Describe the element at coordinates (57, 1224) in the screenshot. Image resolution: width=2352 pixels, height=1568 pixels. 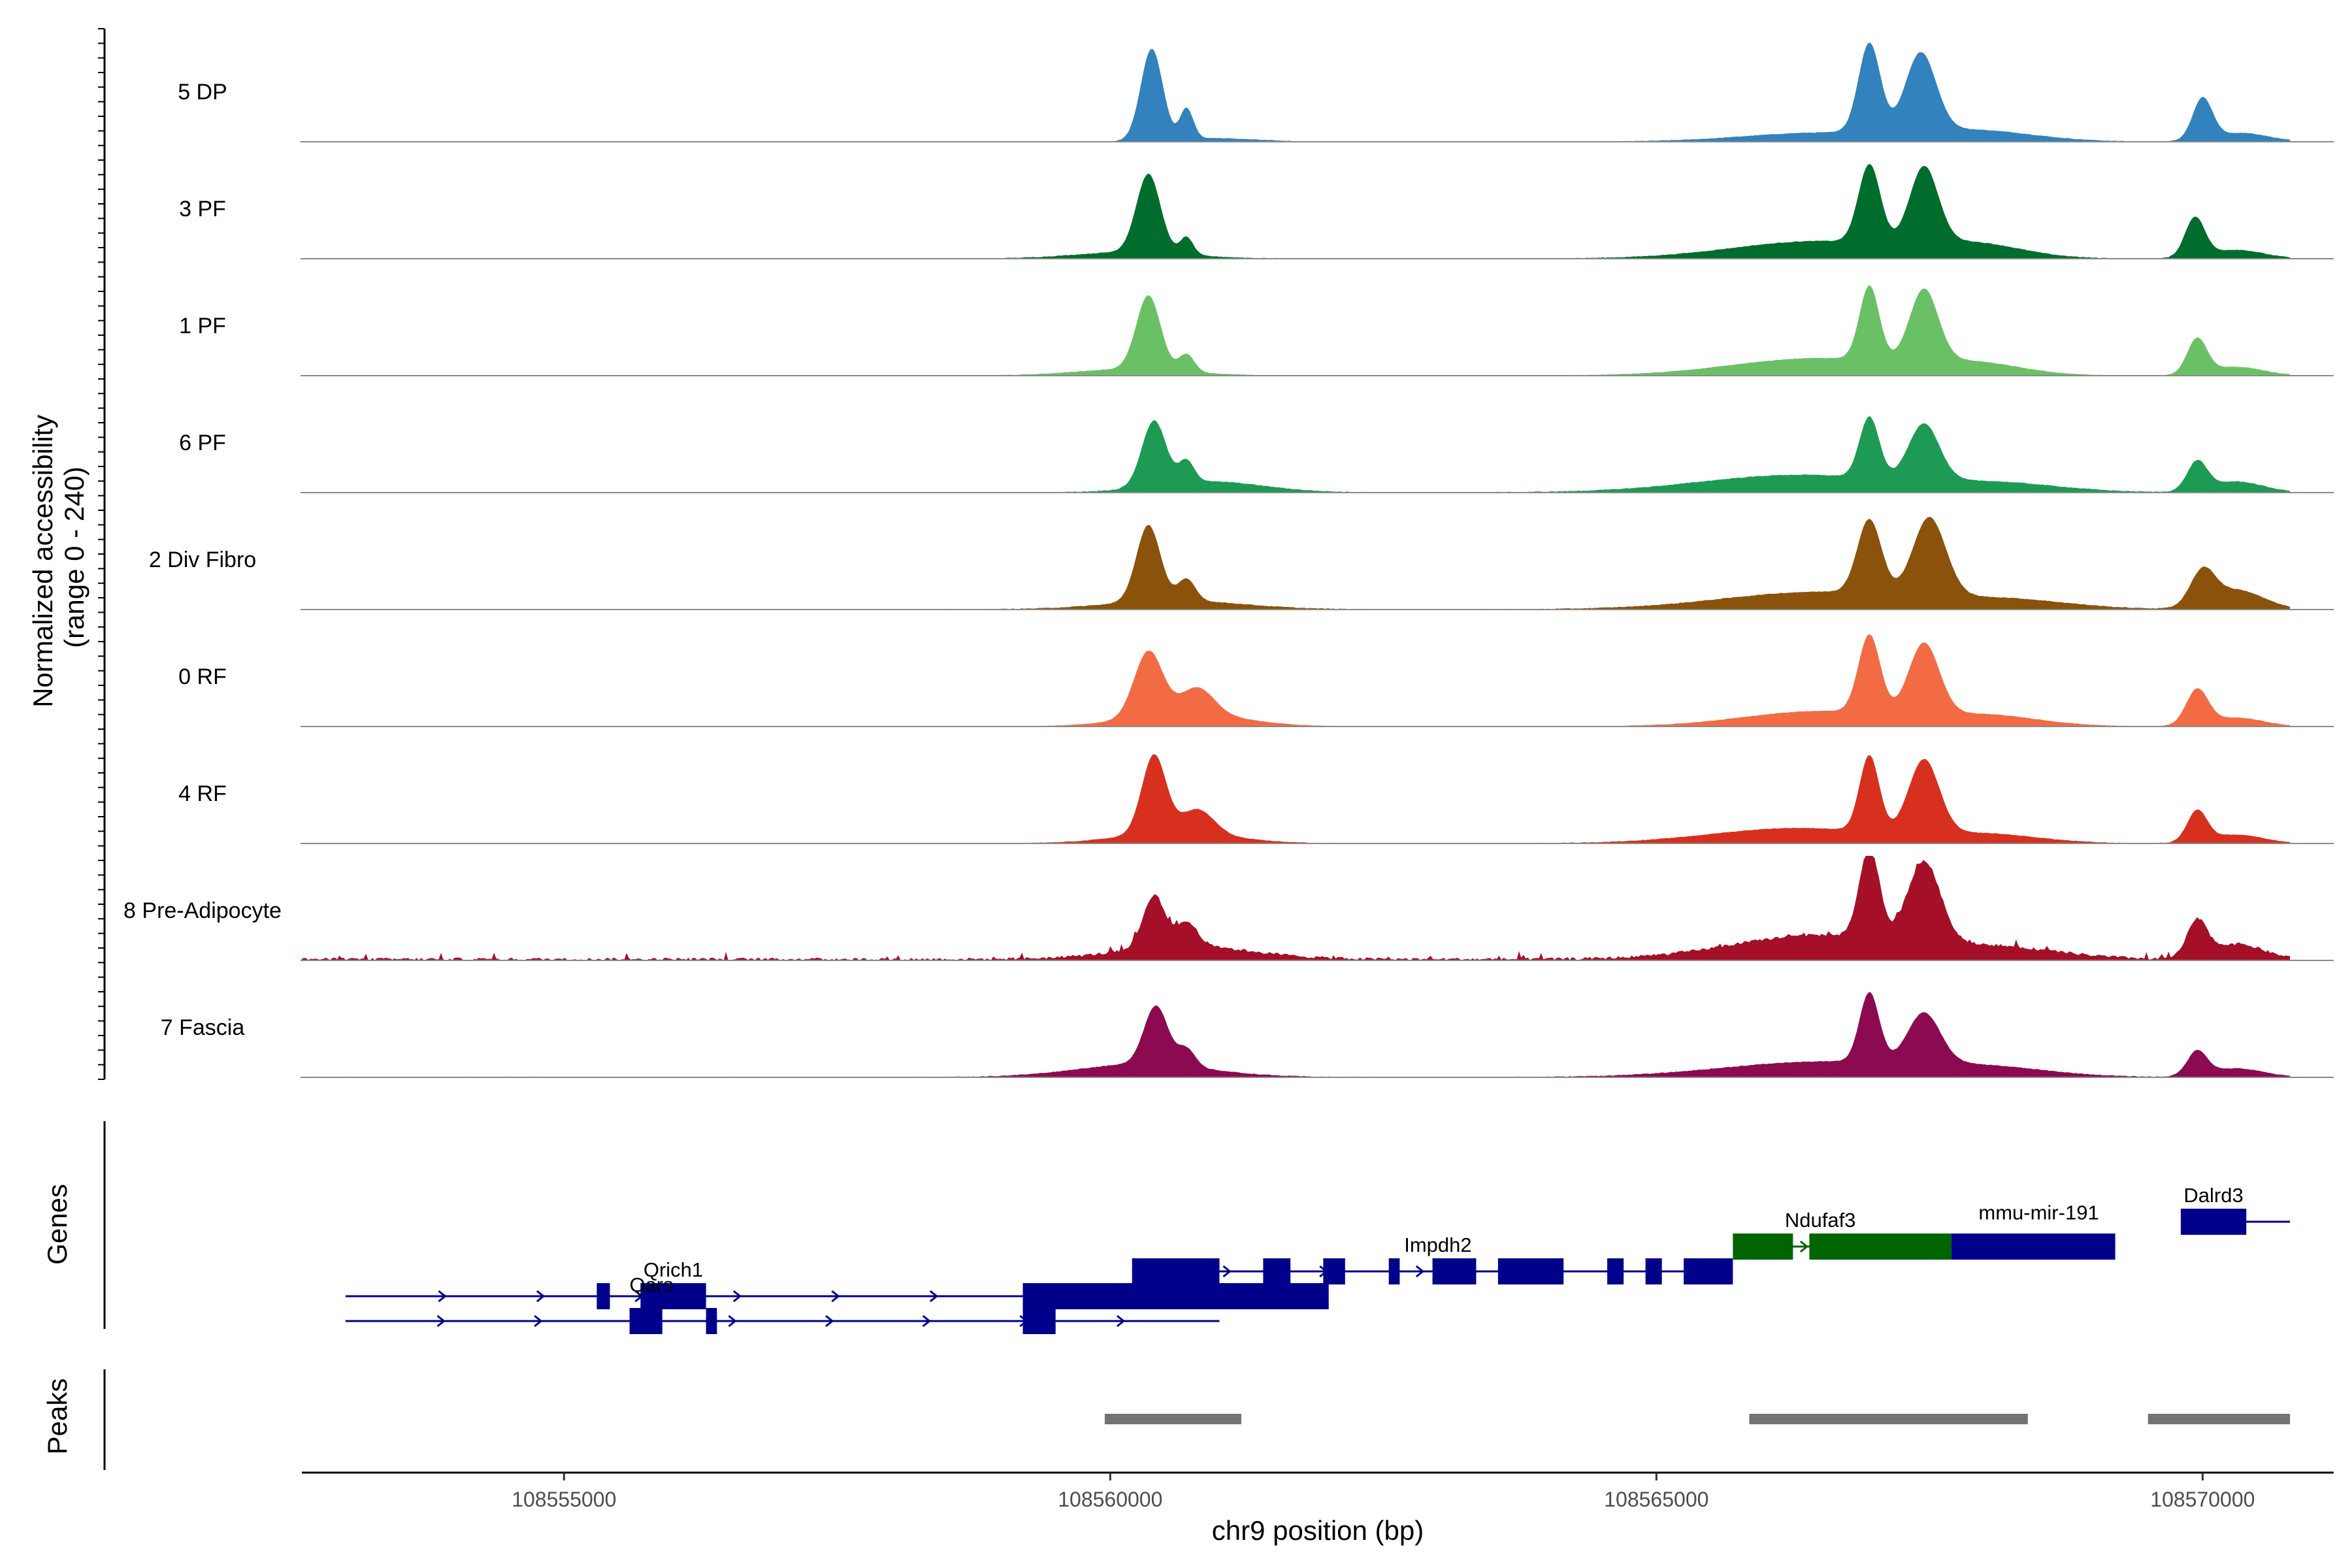
I see `gene-track-label: Genes` at that location.